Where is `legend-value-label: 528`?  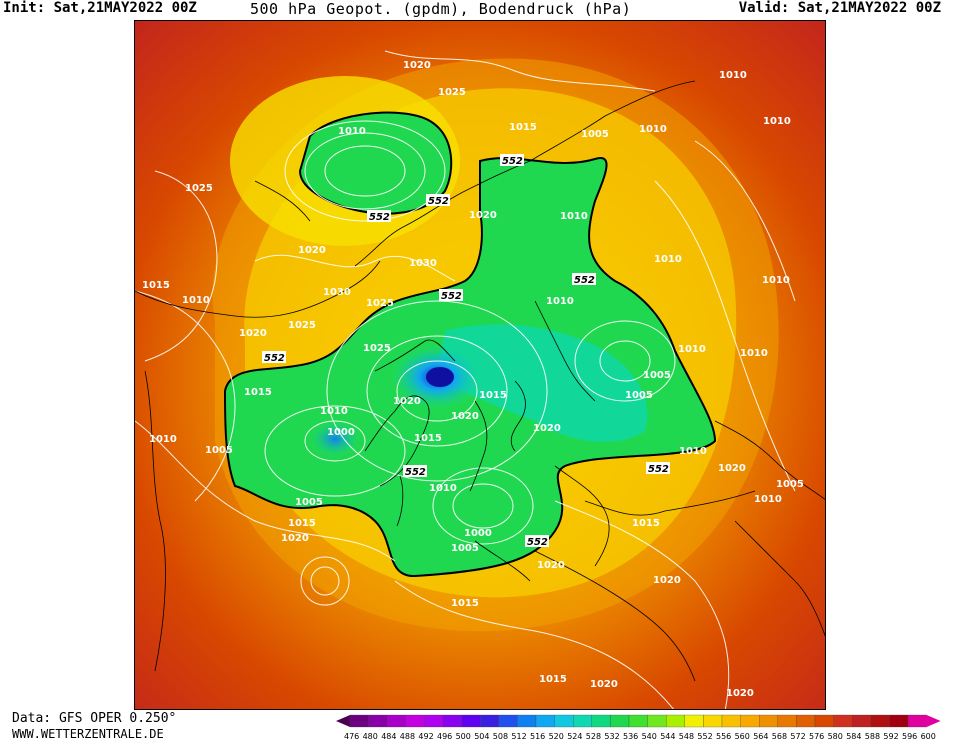 legend-value-label: 528 is located at coordinates (593, 736).